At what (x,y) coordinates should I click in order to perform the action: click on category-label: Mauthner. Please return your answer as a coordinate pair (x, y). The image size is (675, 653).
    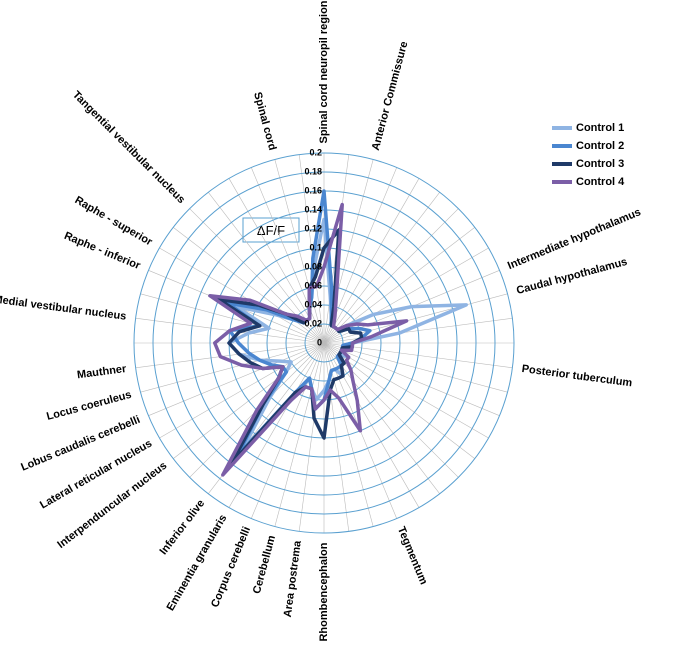
    Looking at the image, I should click on (101, 372).